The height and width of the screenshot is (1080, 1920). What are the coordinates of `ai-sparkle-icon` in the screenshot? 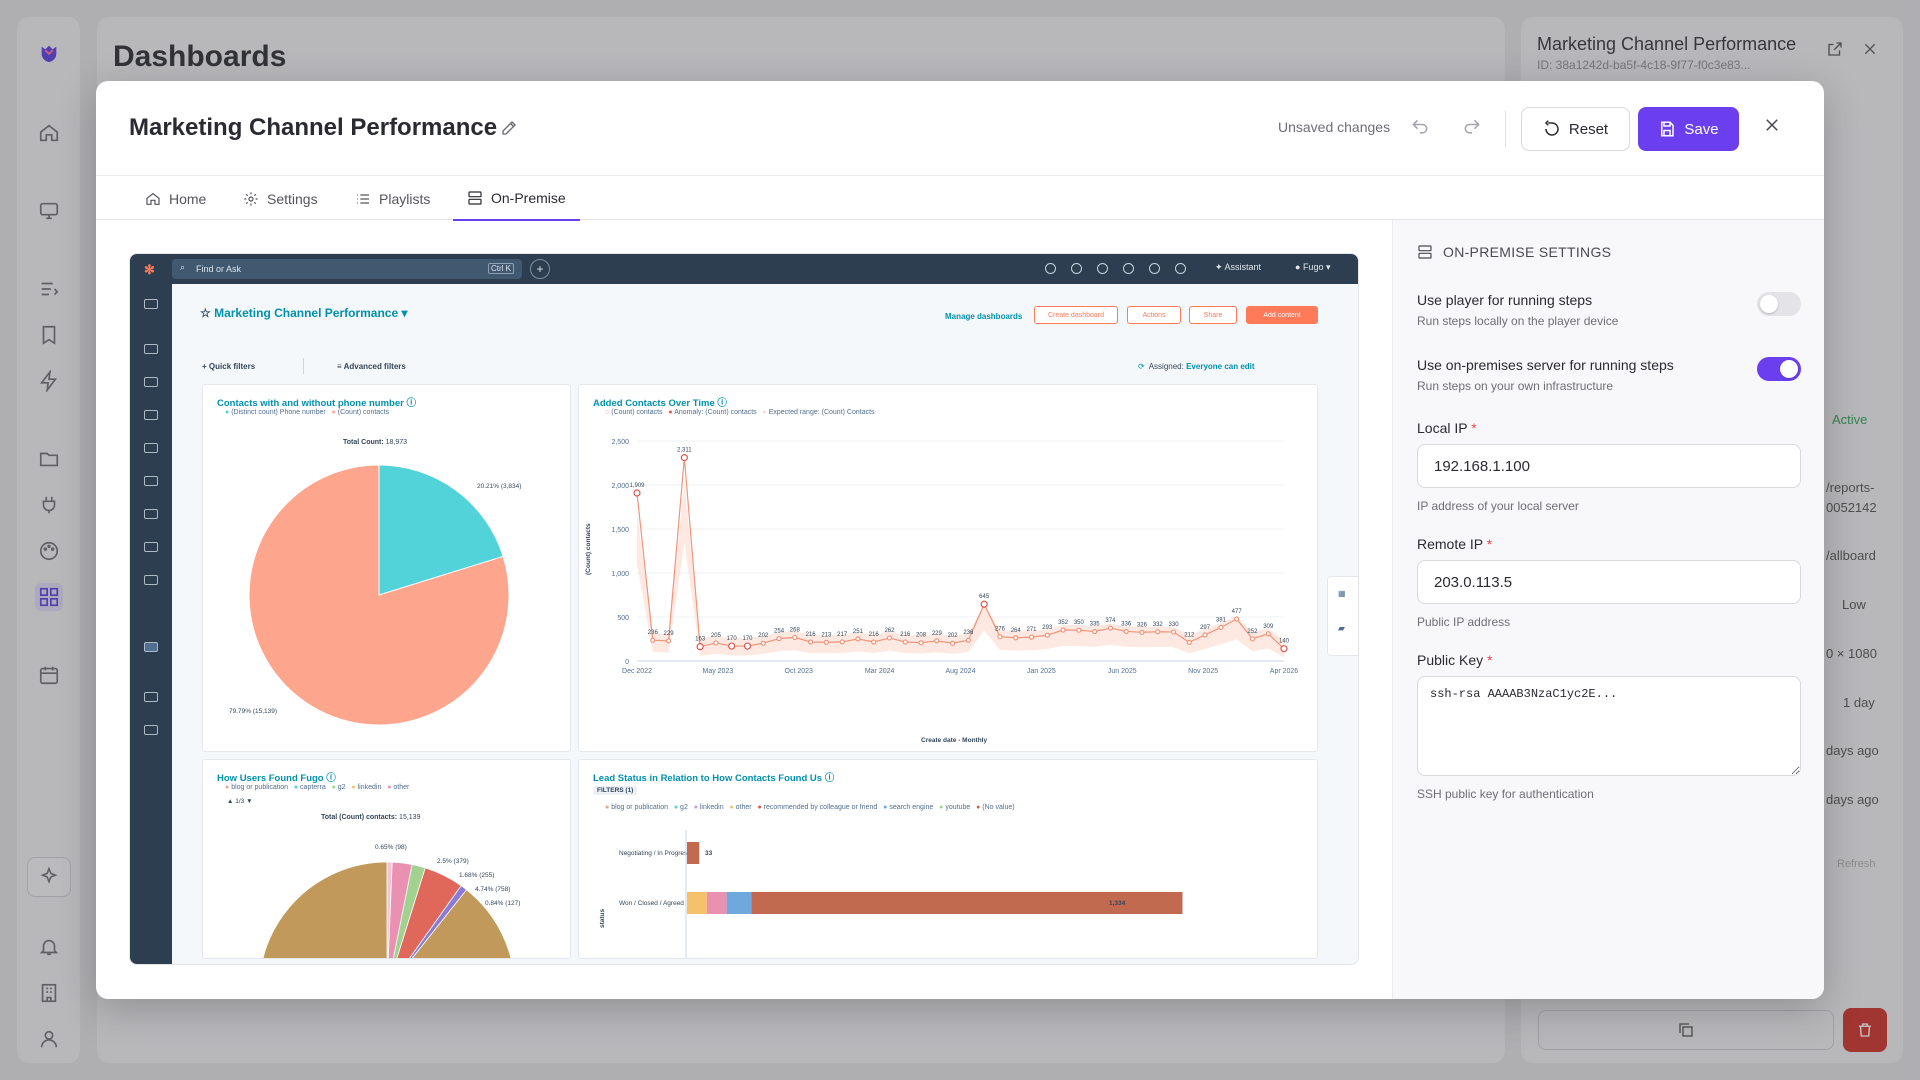 It's located at (49, 877).